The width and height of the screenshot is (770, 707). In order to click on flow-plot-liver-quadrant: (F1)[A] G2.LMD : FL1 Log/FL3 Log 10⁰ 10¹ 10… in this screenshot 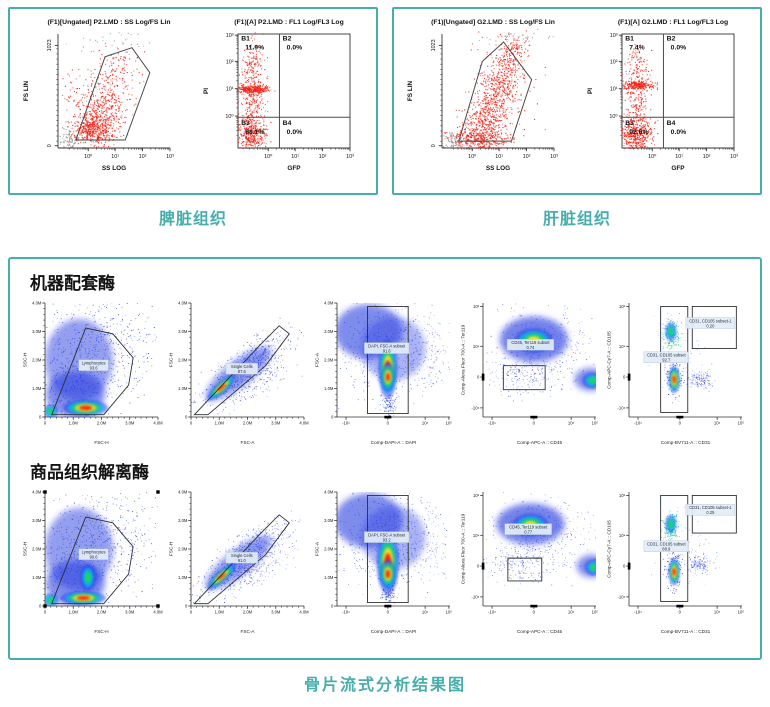, I will do `click(667, 101)`.